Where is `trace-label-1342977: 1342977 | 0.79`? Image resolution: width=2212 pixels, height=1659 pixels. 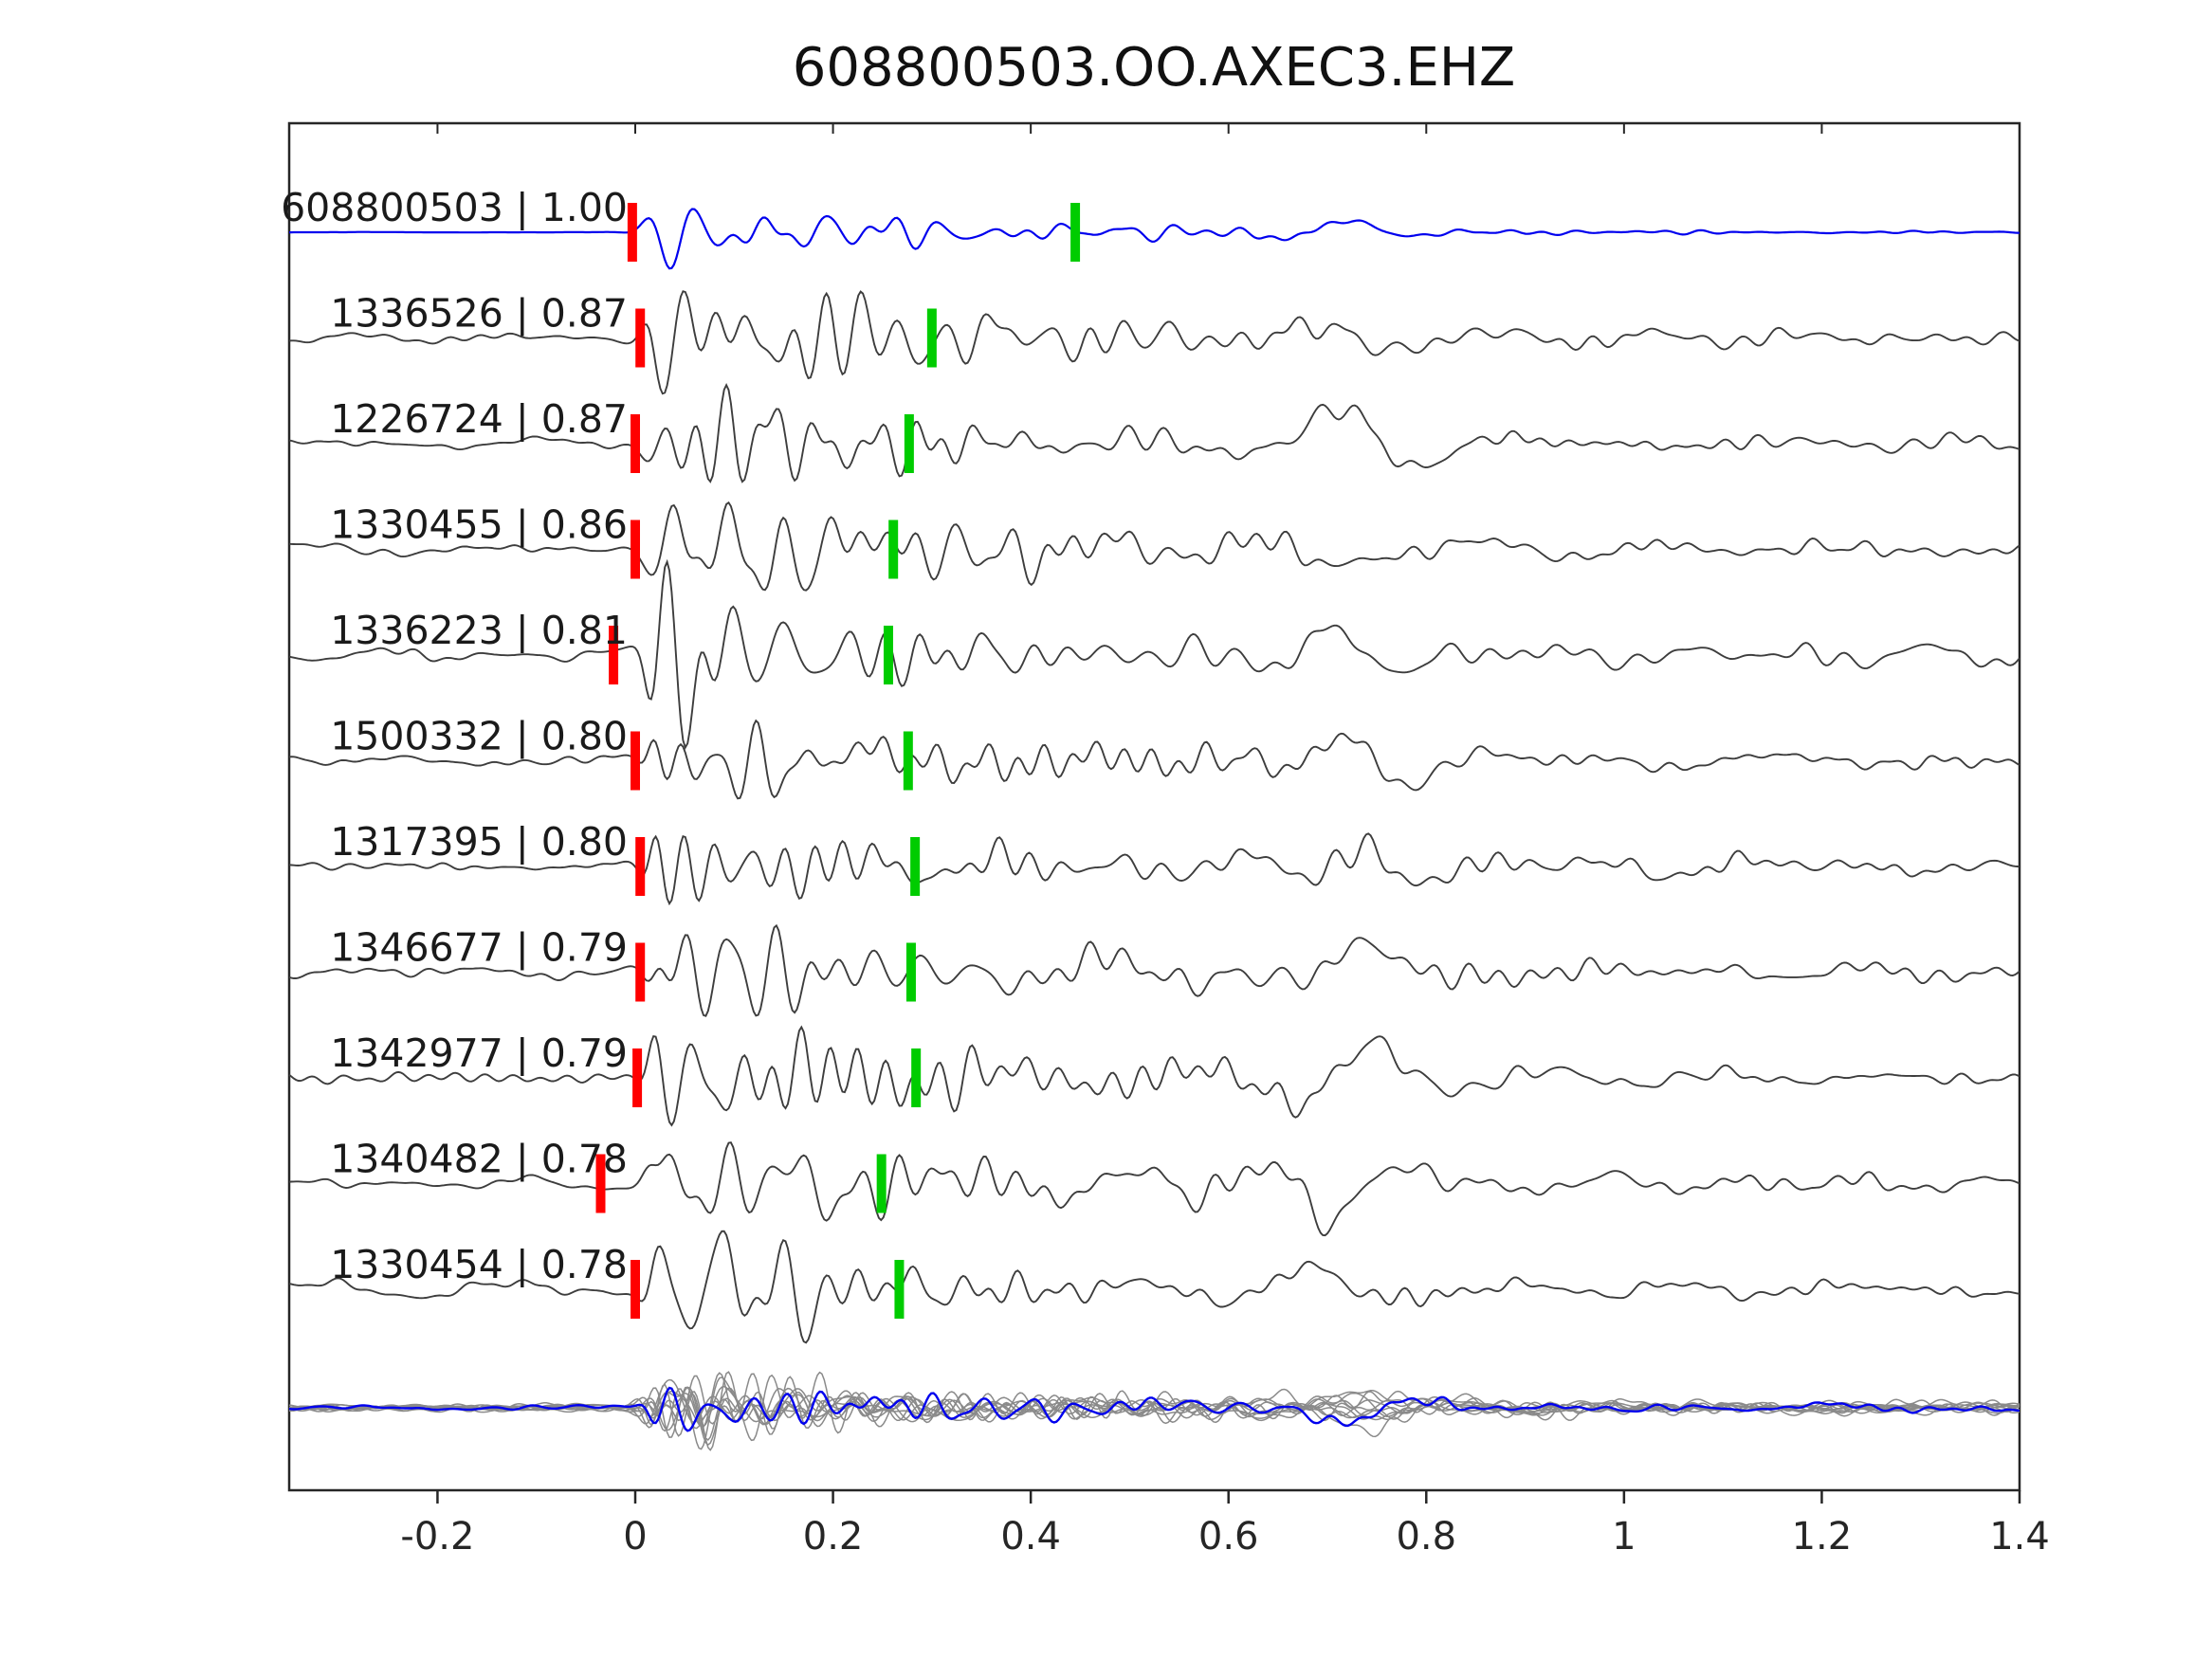
trace-label-1342977: 1342977 | 0.79 is located at coordinates (479, 1053).